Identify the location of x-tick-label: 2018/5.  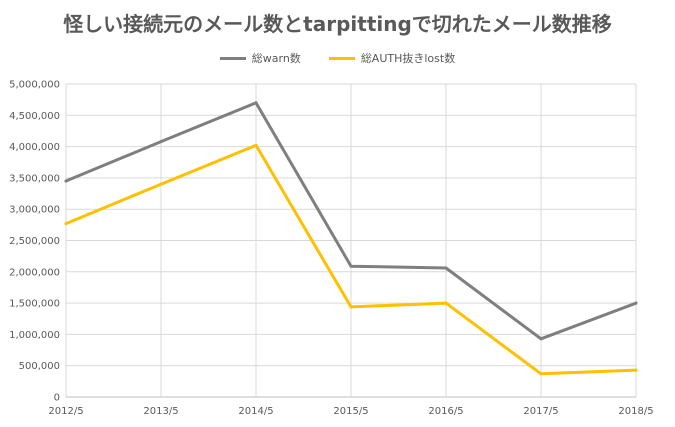
(635, 411).